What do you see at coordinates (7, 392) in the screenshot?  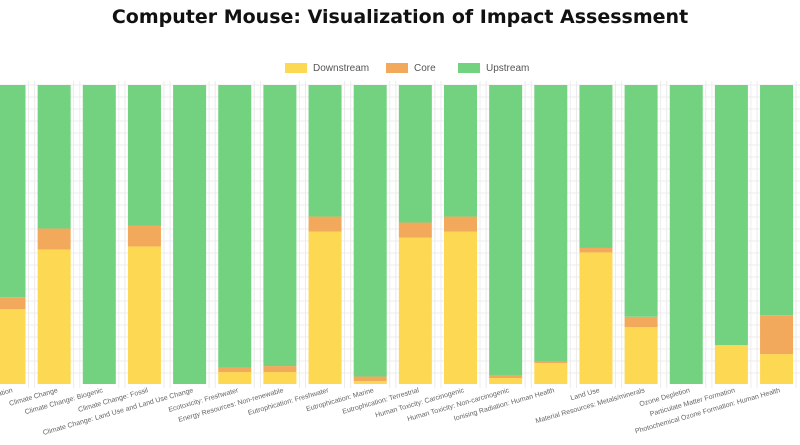 I see `x-tick-label: ation` at bounding box center [7, 392].